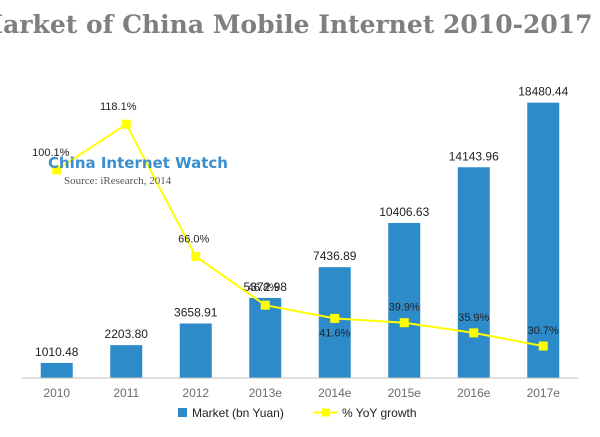 The image size is (600, 437). I want to click on growth-label-2016e: 35.9%, so click(473, 318).